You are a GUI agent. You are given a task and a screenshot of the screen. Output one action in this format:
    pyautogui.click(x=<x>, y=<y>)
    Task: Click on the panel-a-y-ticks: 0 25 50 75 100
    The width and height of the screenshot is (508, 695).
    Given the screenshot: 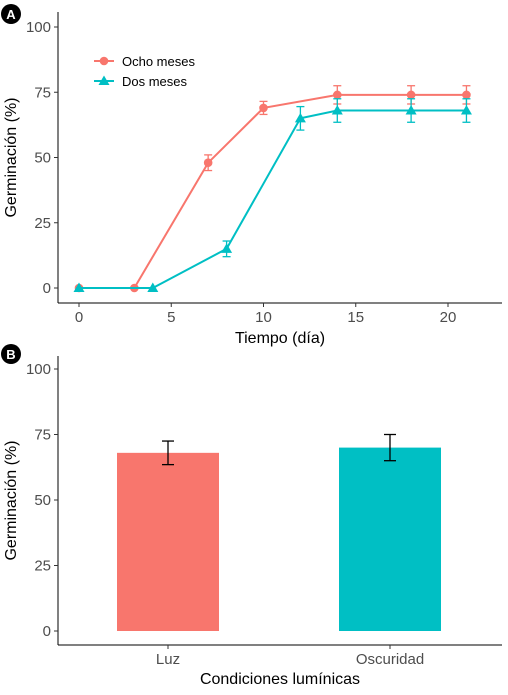 What is the action you would take?
    pyautogui.click(x=42, y=158)
    